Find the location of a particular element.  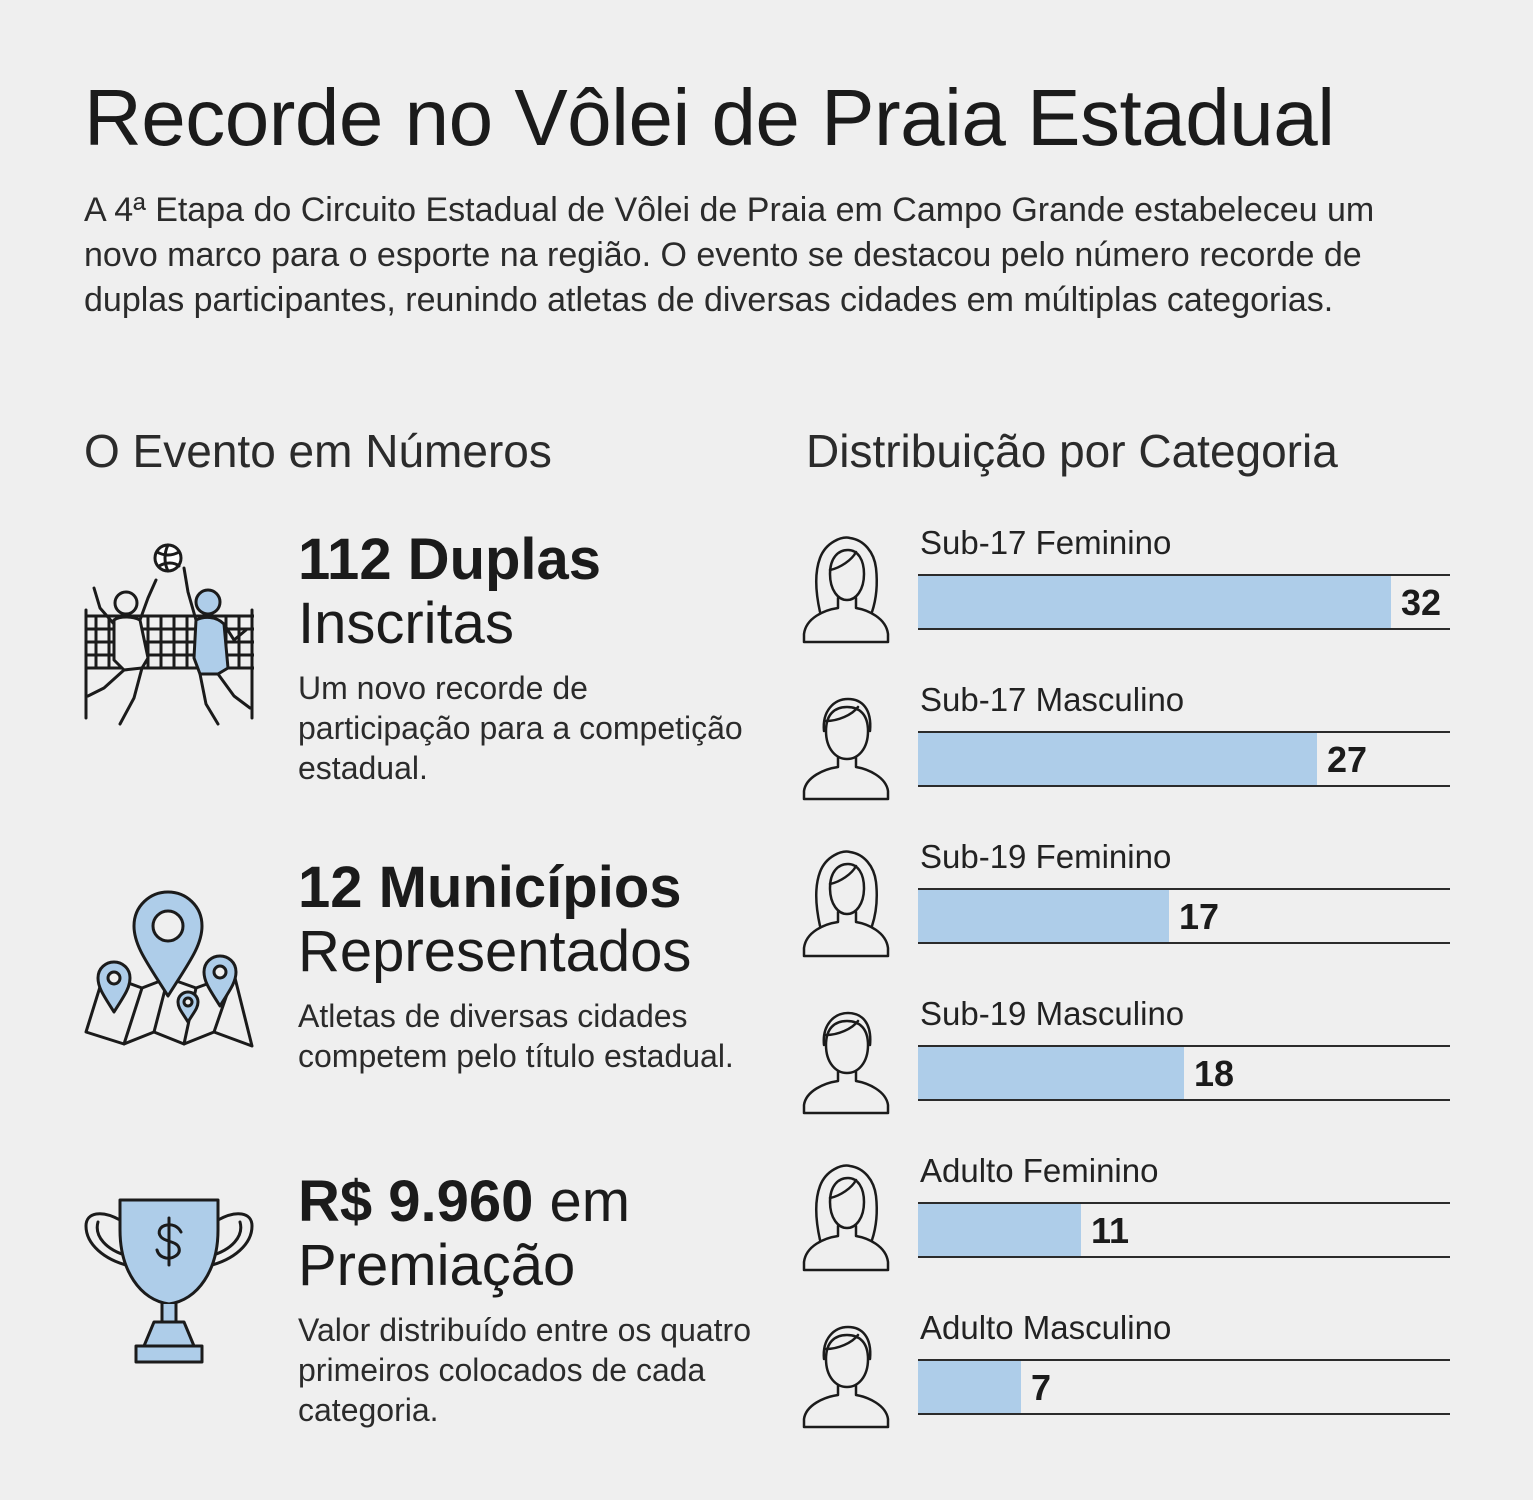

bar-value-label: 27 is located at coordinates (1347, 759).